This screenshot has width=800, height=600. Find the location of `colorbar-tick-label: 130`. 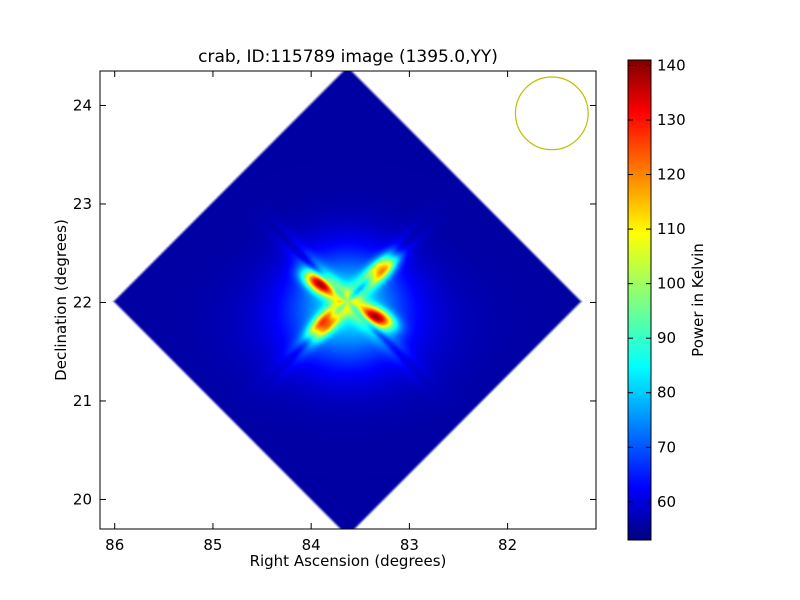

colorbar-tick-label: 130 is located at coordinates (671, 120).